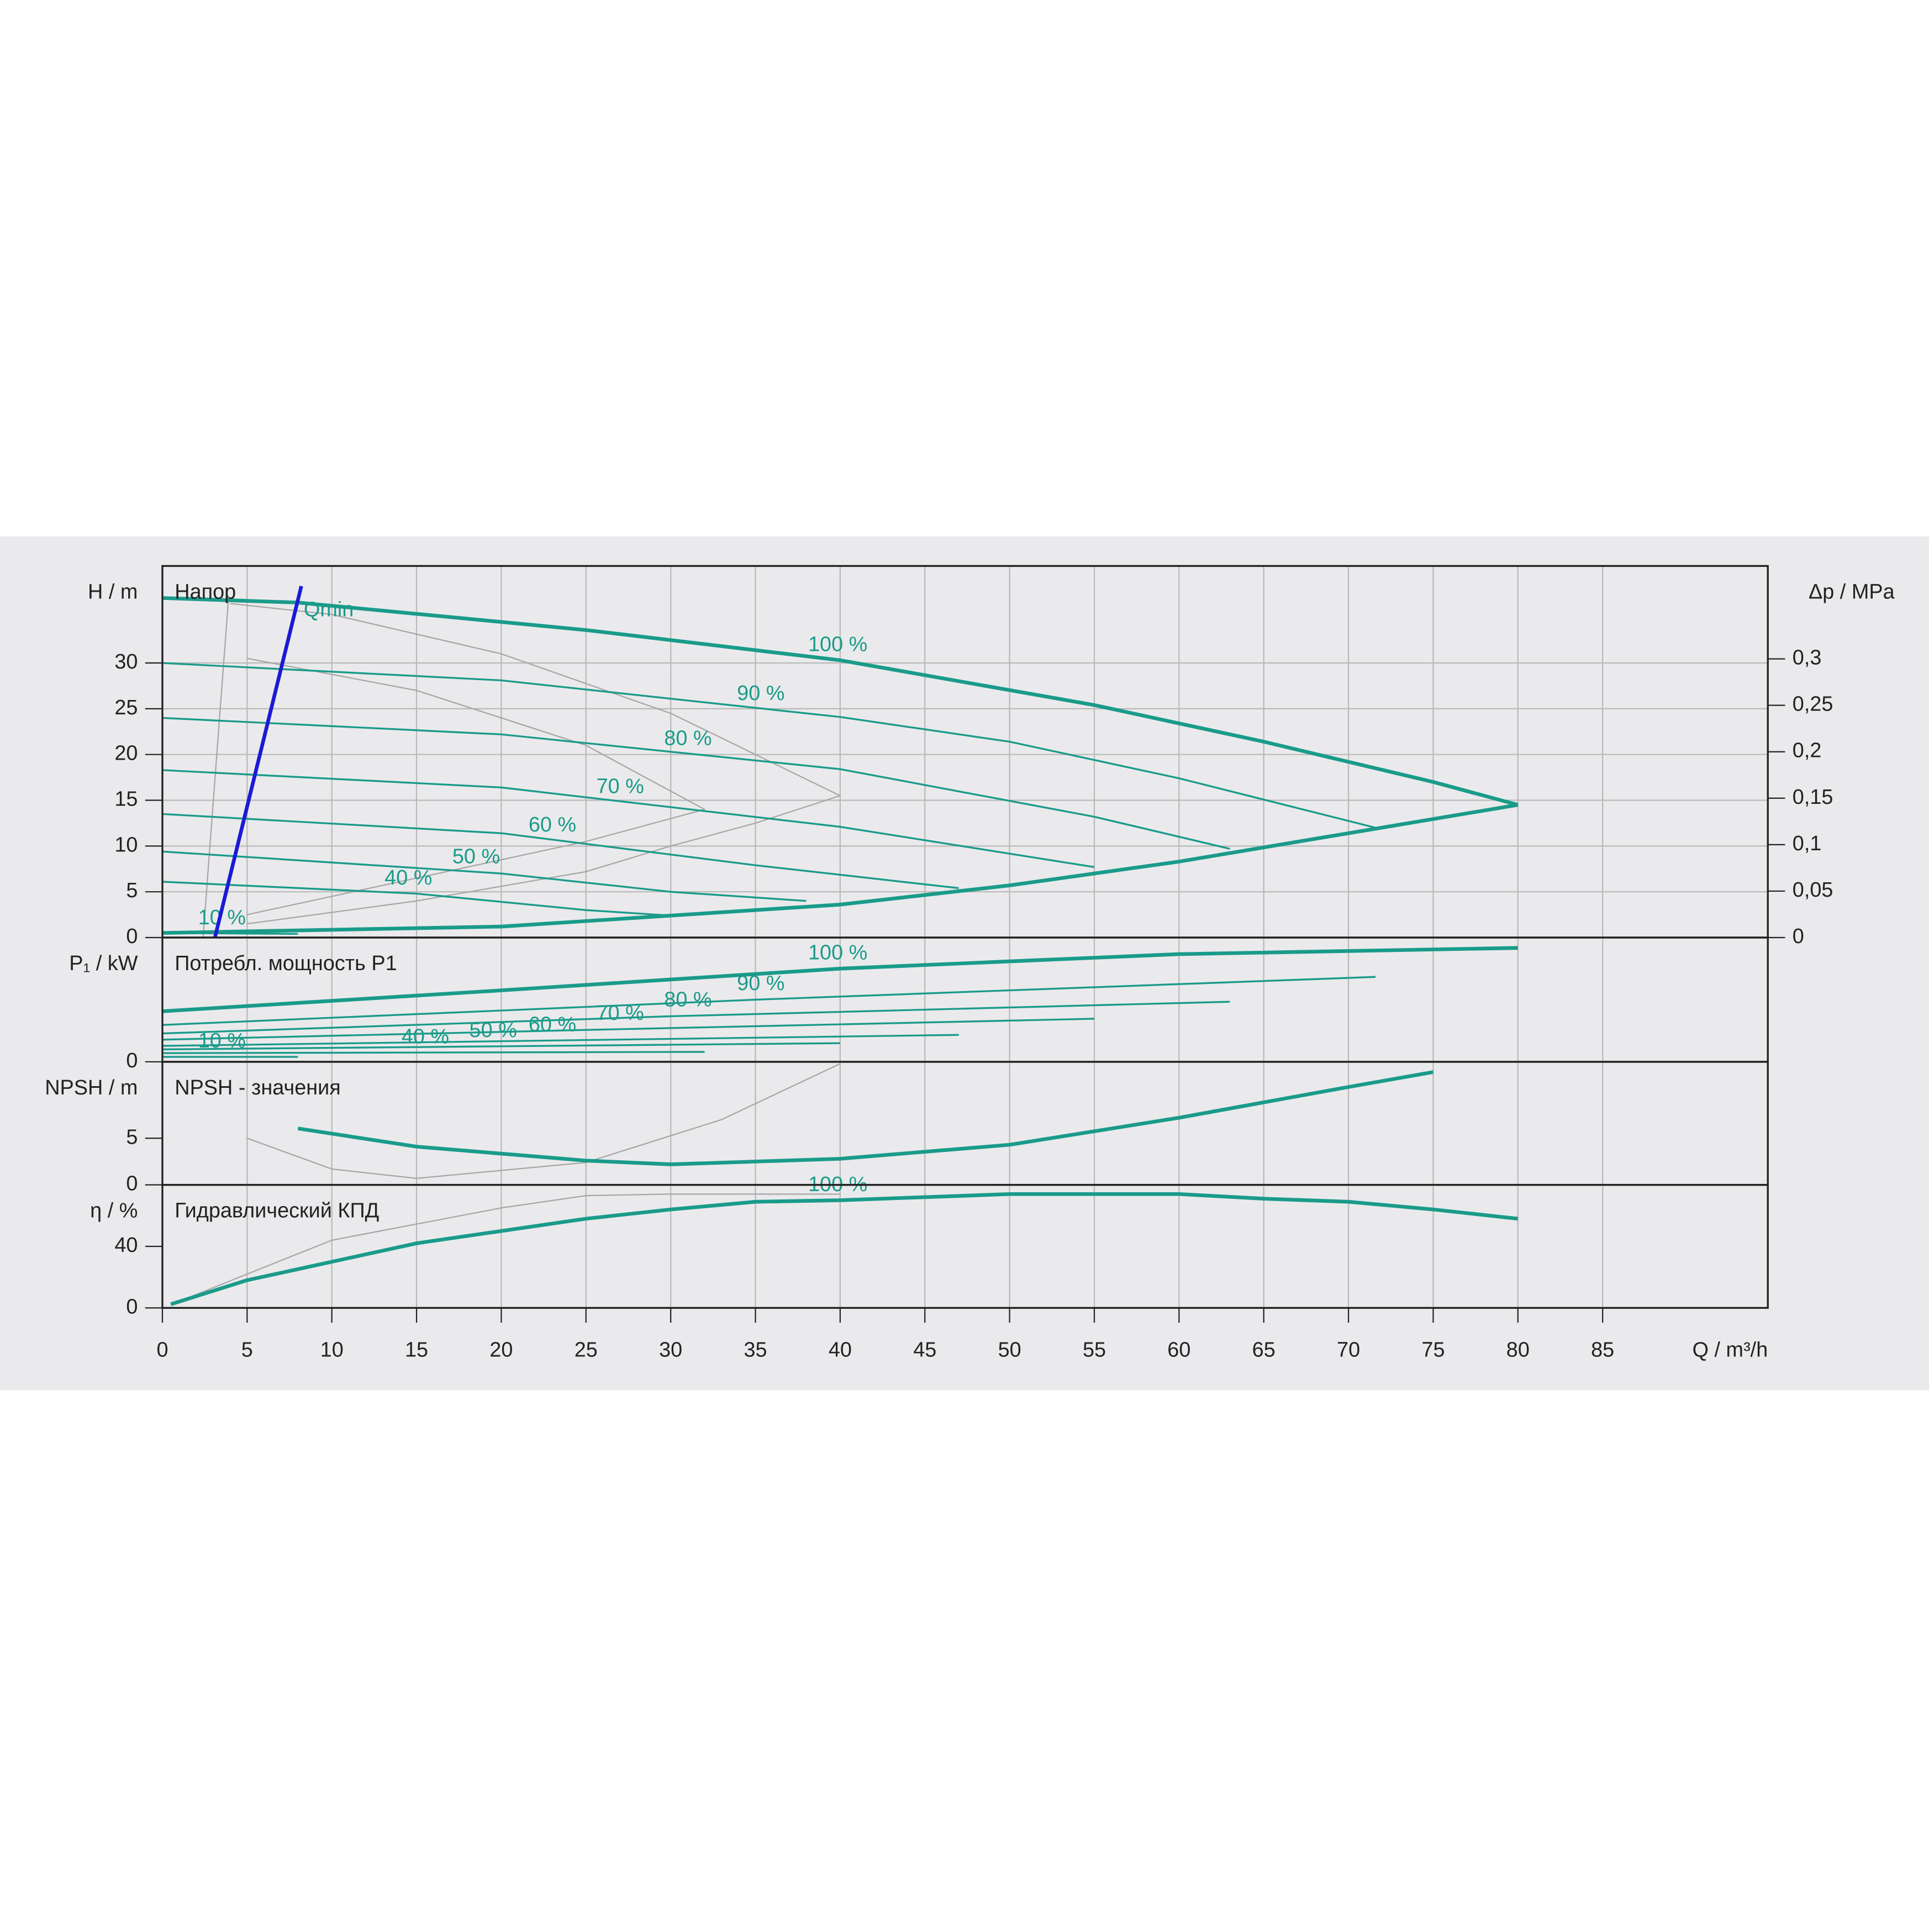  Describe the element at coordinates (1264, 1350) in the screenshot. I see `x-tick-label: 65` at that location.